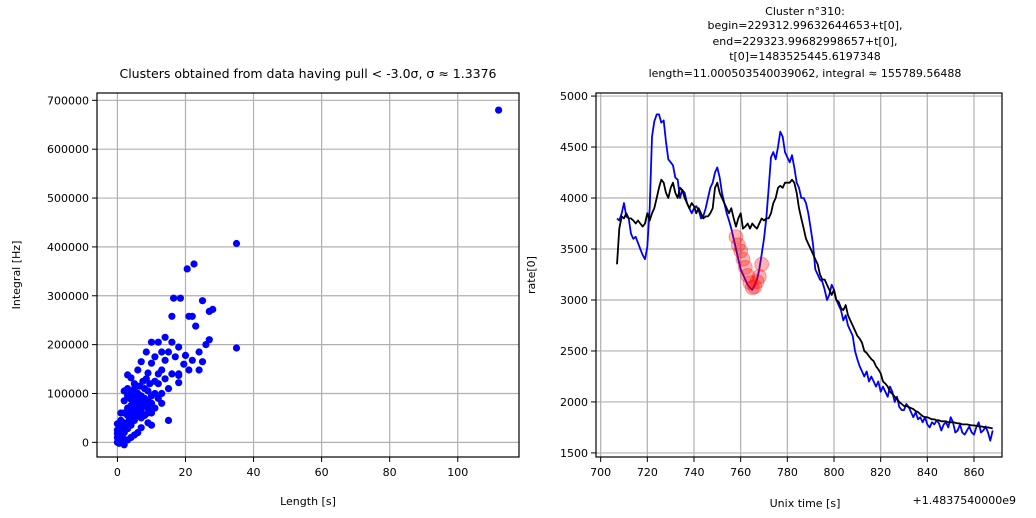 The image size is (1036, 518). Describe the element at coordinates (68, 393) in the screenshot. I see `scatter-y-tick-label: 100000` at that location.